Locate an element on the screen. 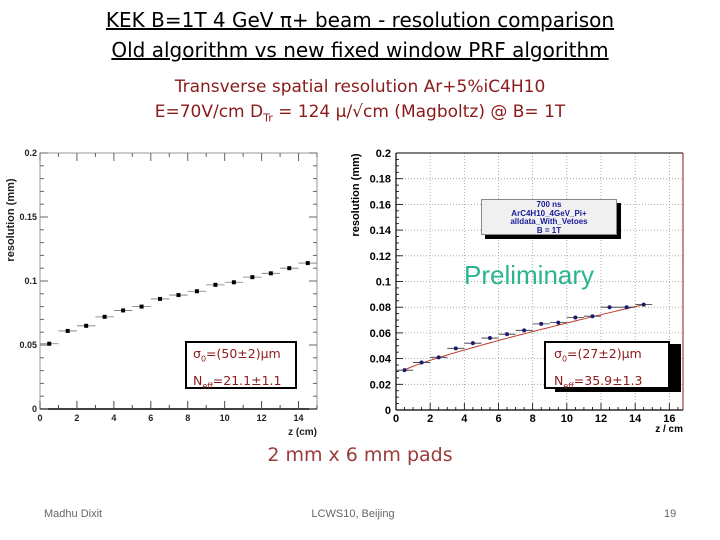 This screenshot has width=720, height=540. svg-text: 0.06 is located at coordinates (380, 334).